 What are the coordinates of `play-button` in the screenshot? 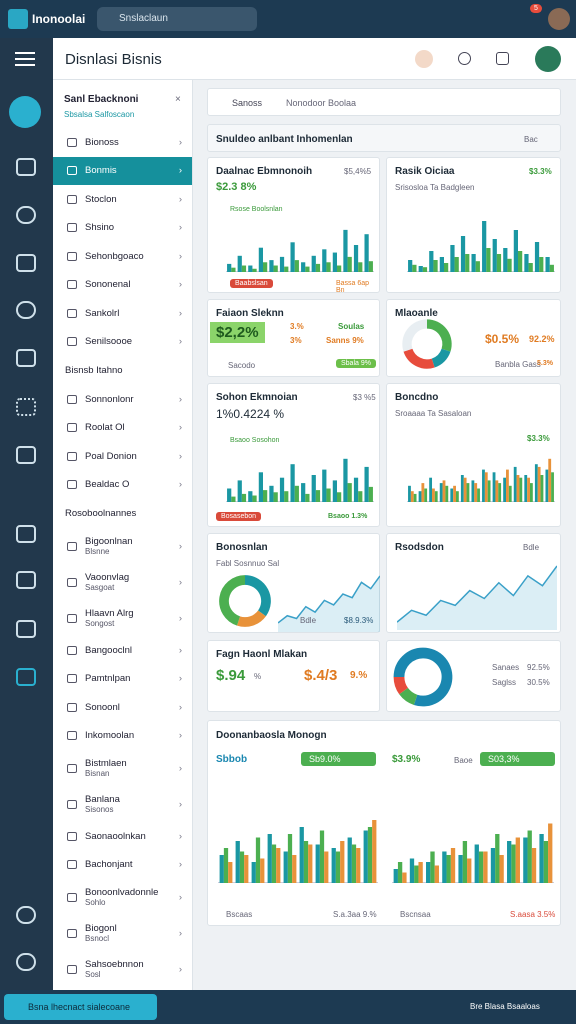 It's located at (25, 112).